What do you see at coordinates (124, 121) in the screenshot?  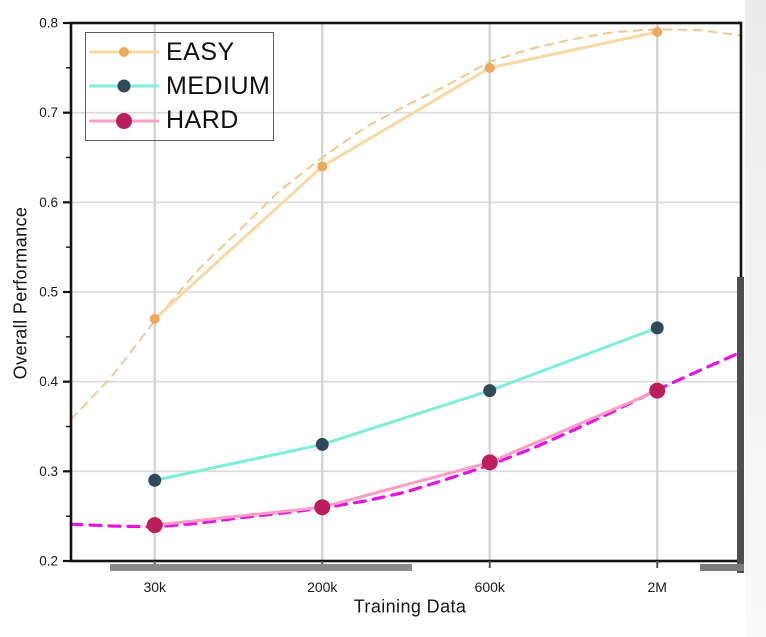 I see `legend-marker-hard-icon` at bounding box center [124, 121].